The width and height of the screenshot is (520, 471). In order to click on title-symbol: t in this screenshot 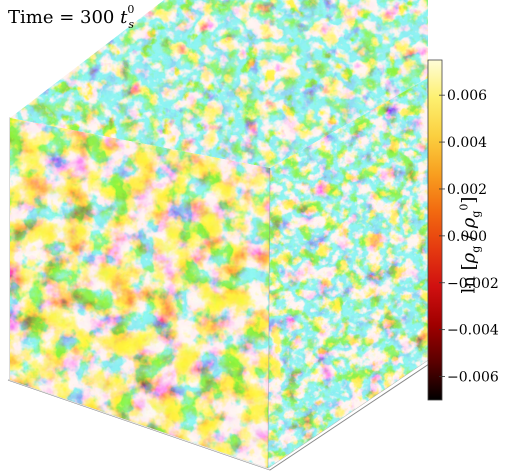, I will do `click(124, 17)`.